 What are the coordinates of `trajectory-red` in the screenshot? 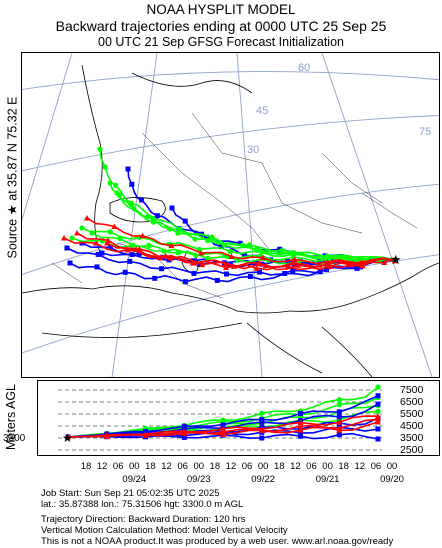 It's located at (251, 256).